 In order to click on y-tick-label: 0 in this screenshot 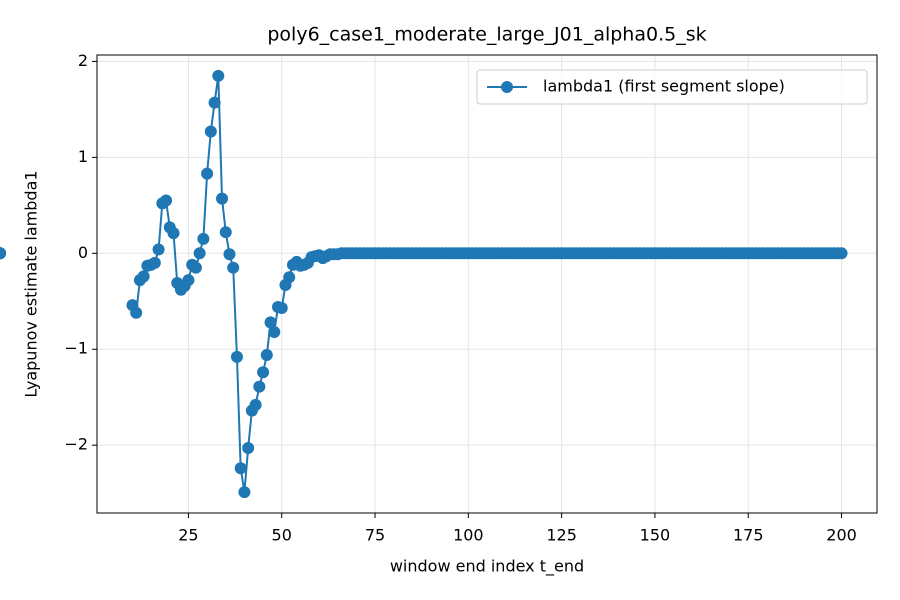, I will do `click(83, 252)`.